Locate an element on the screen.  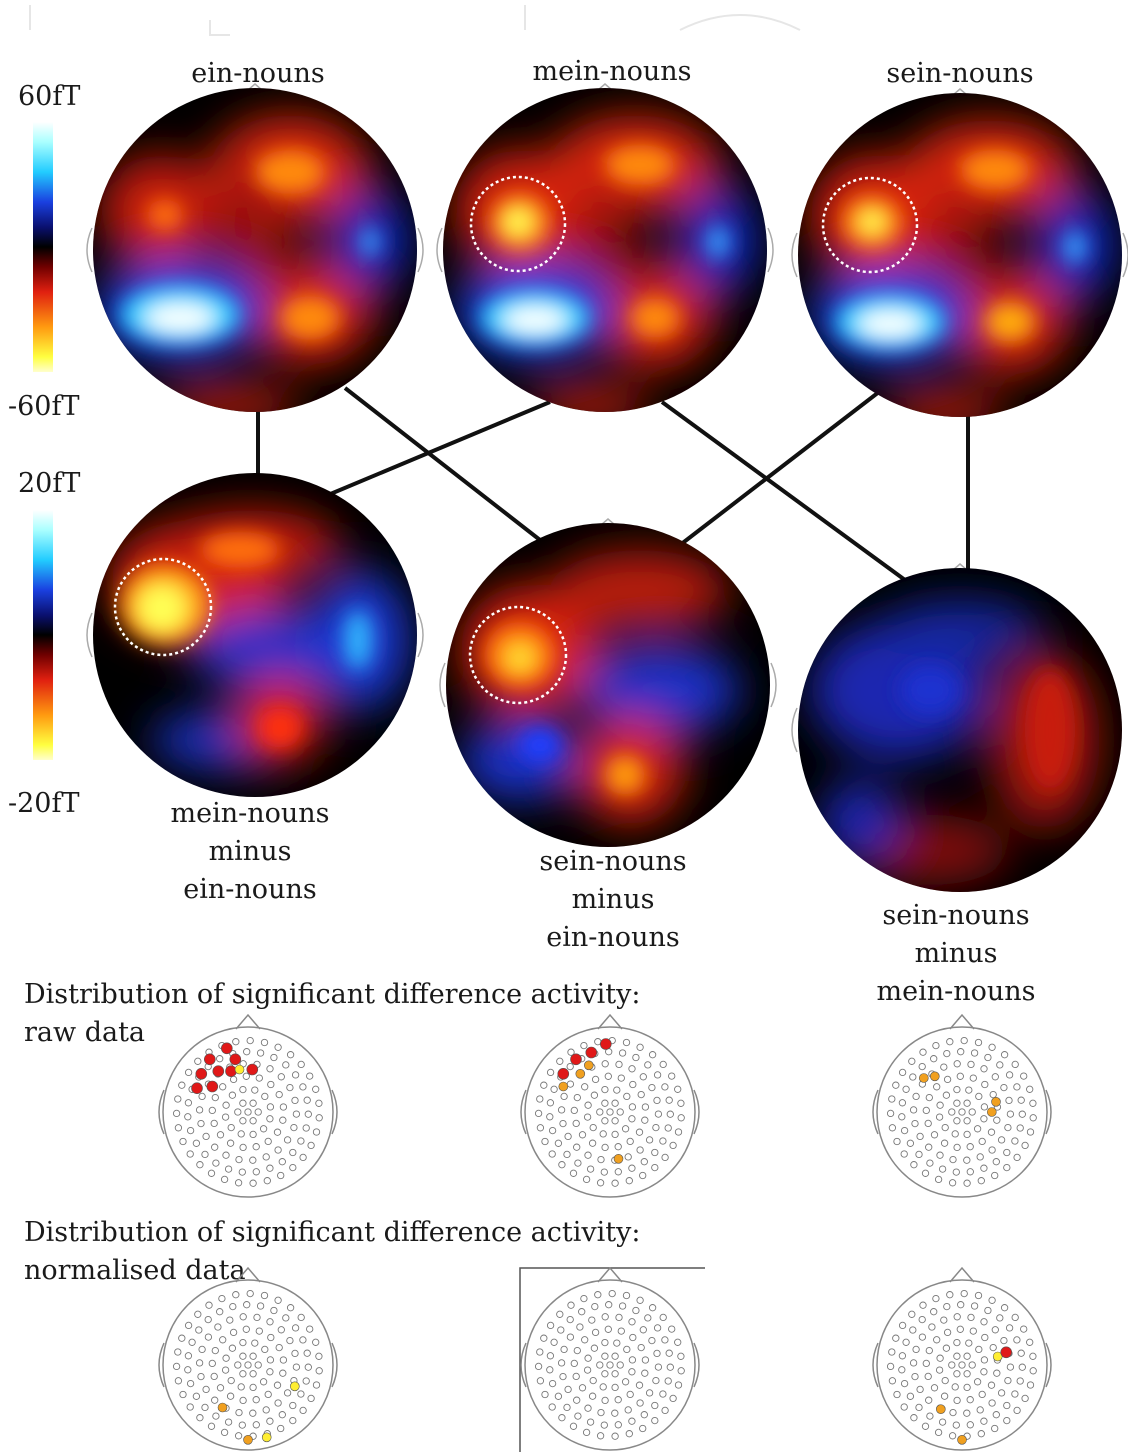
section-raw-subheading: raw data is located at coordinates (84, 1032).